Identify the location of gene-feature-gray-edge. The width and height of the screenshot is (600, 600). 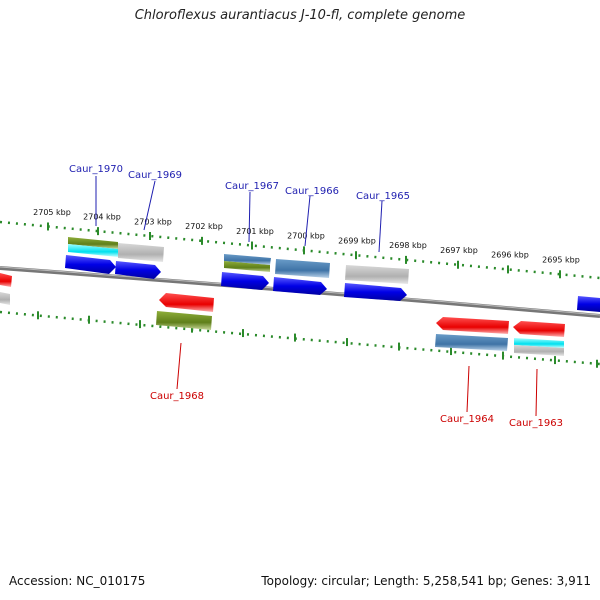
(5, 298).